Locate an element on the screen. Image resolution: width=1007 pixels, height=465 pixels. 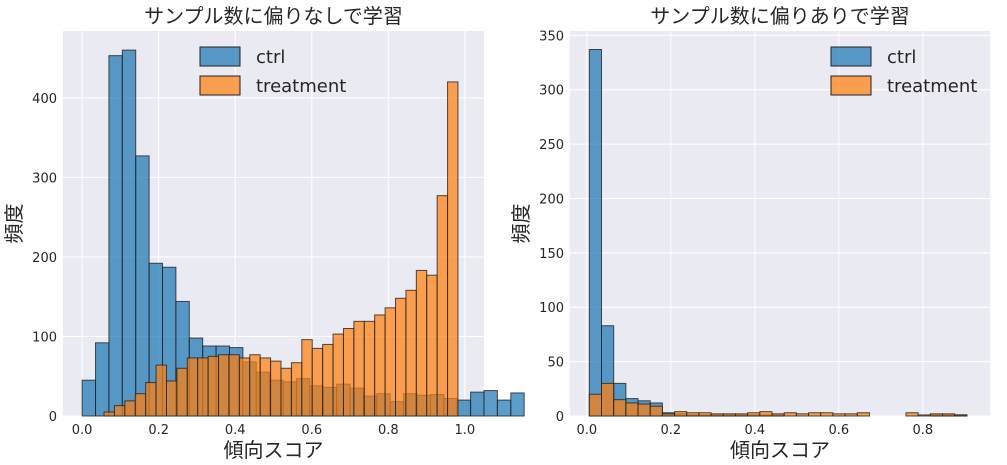
y-tick-label: 100 is located at coordinates (44, 337).